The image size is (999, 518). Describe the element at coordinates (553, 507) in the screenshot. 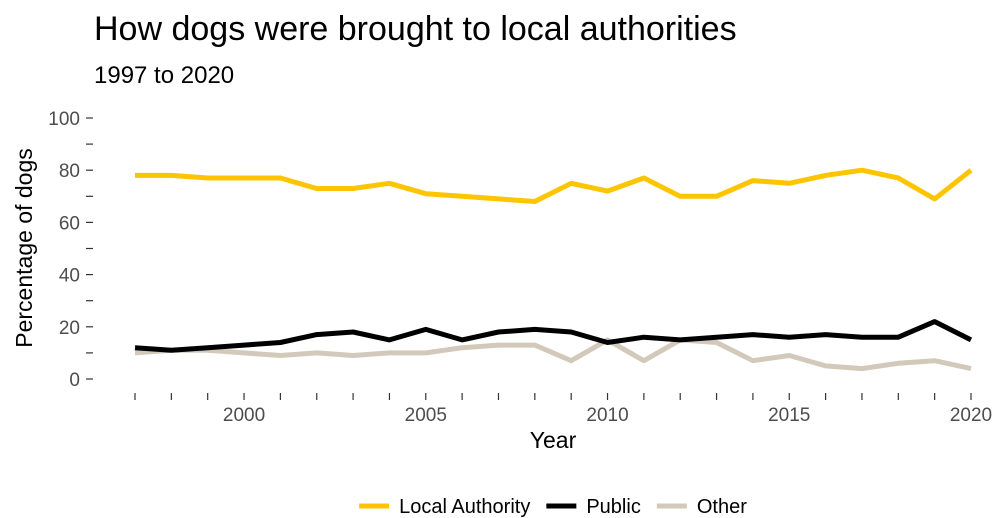

I see `legend: Local Authority Public Other` at that location.